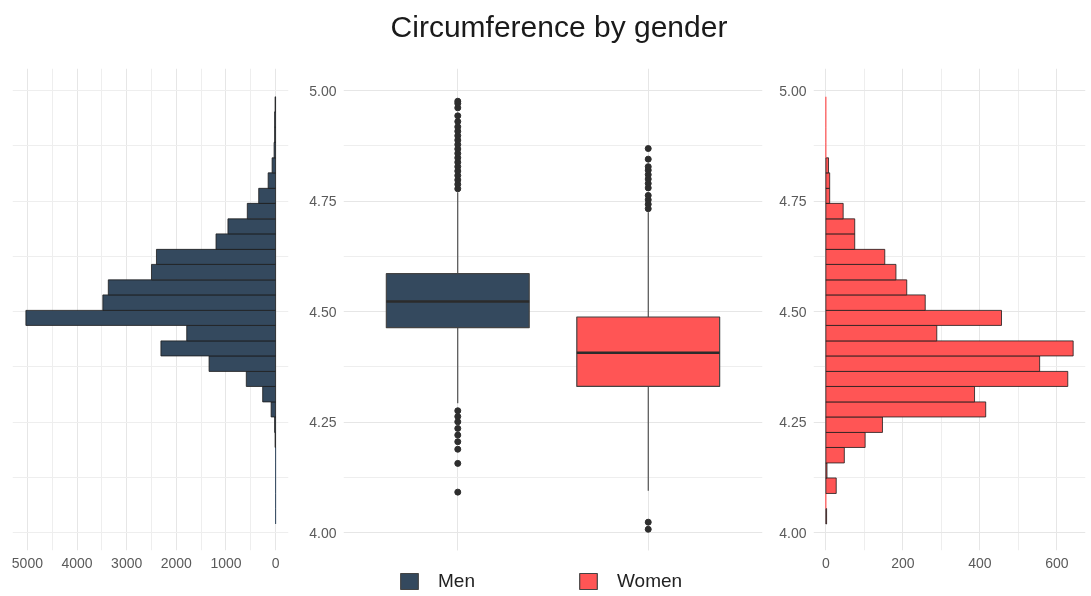  Describe the element at coordinates (176, 562) in the screenshot. I see `x-tick-label: 2000` at that location.